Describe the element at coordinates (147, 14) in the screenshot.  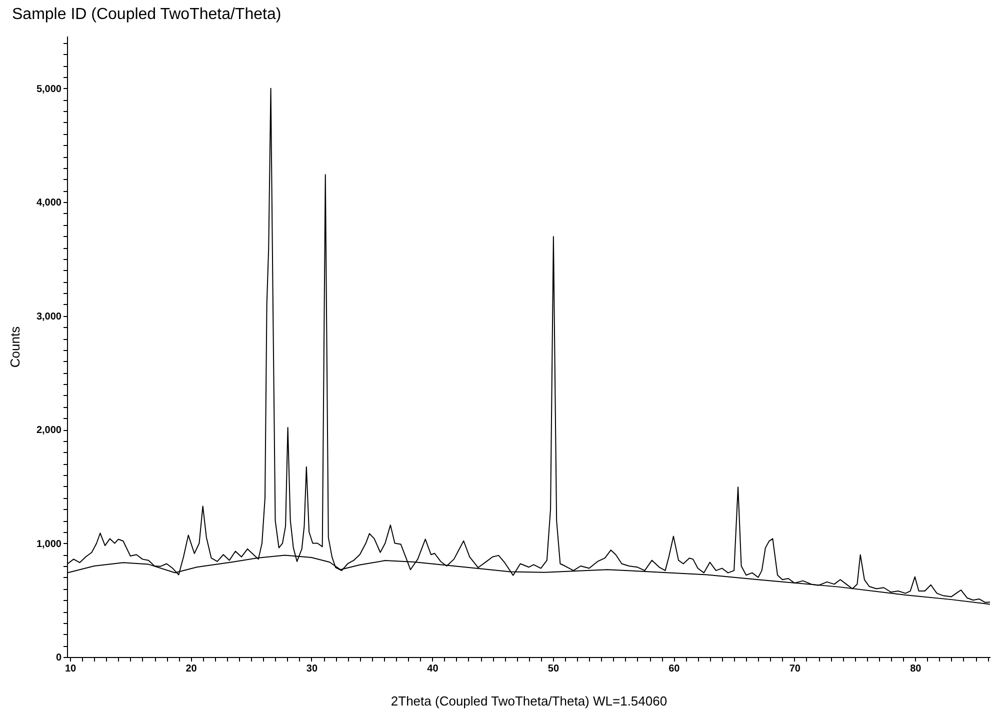
I see `chart-title: Sample ID (Coupled TwoTheta/Theta)` at that location.